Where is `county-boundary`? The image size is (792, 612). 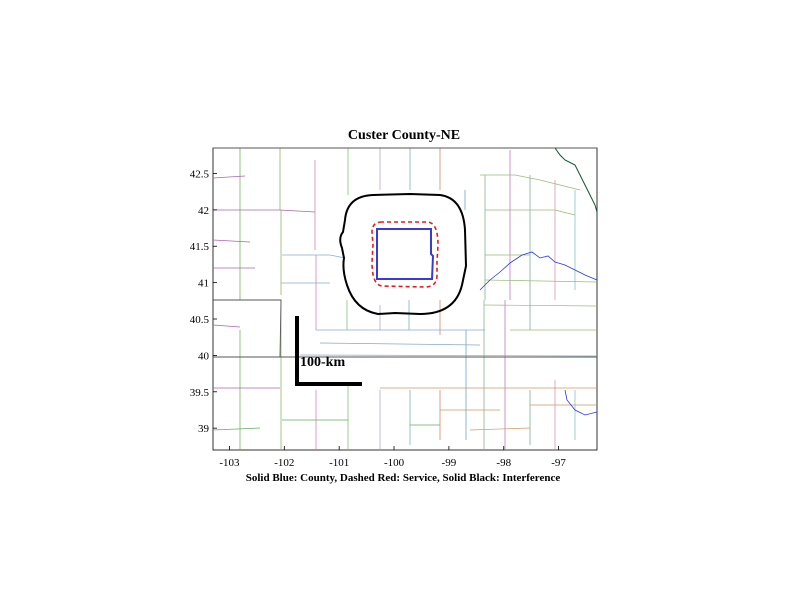
county-boundary is located at coordinates (405, 254).